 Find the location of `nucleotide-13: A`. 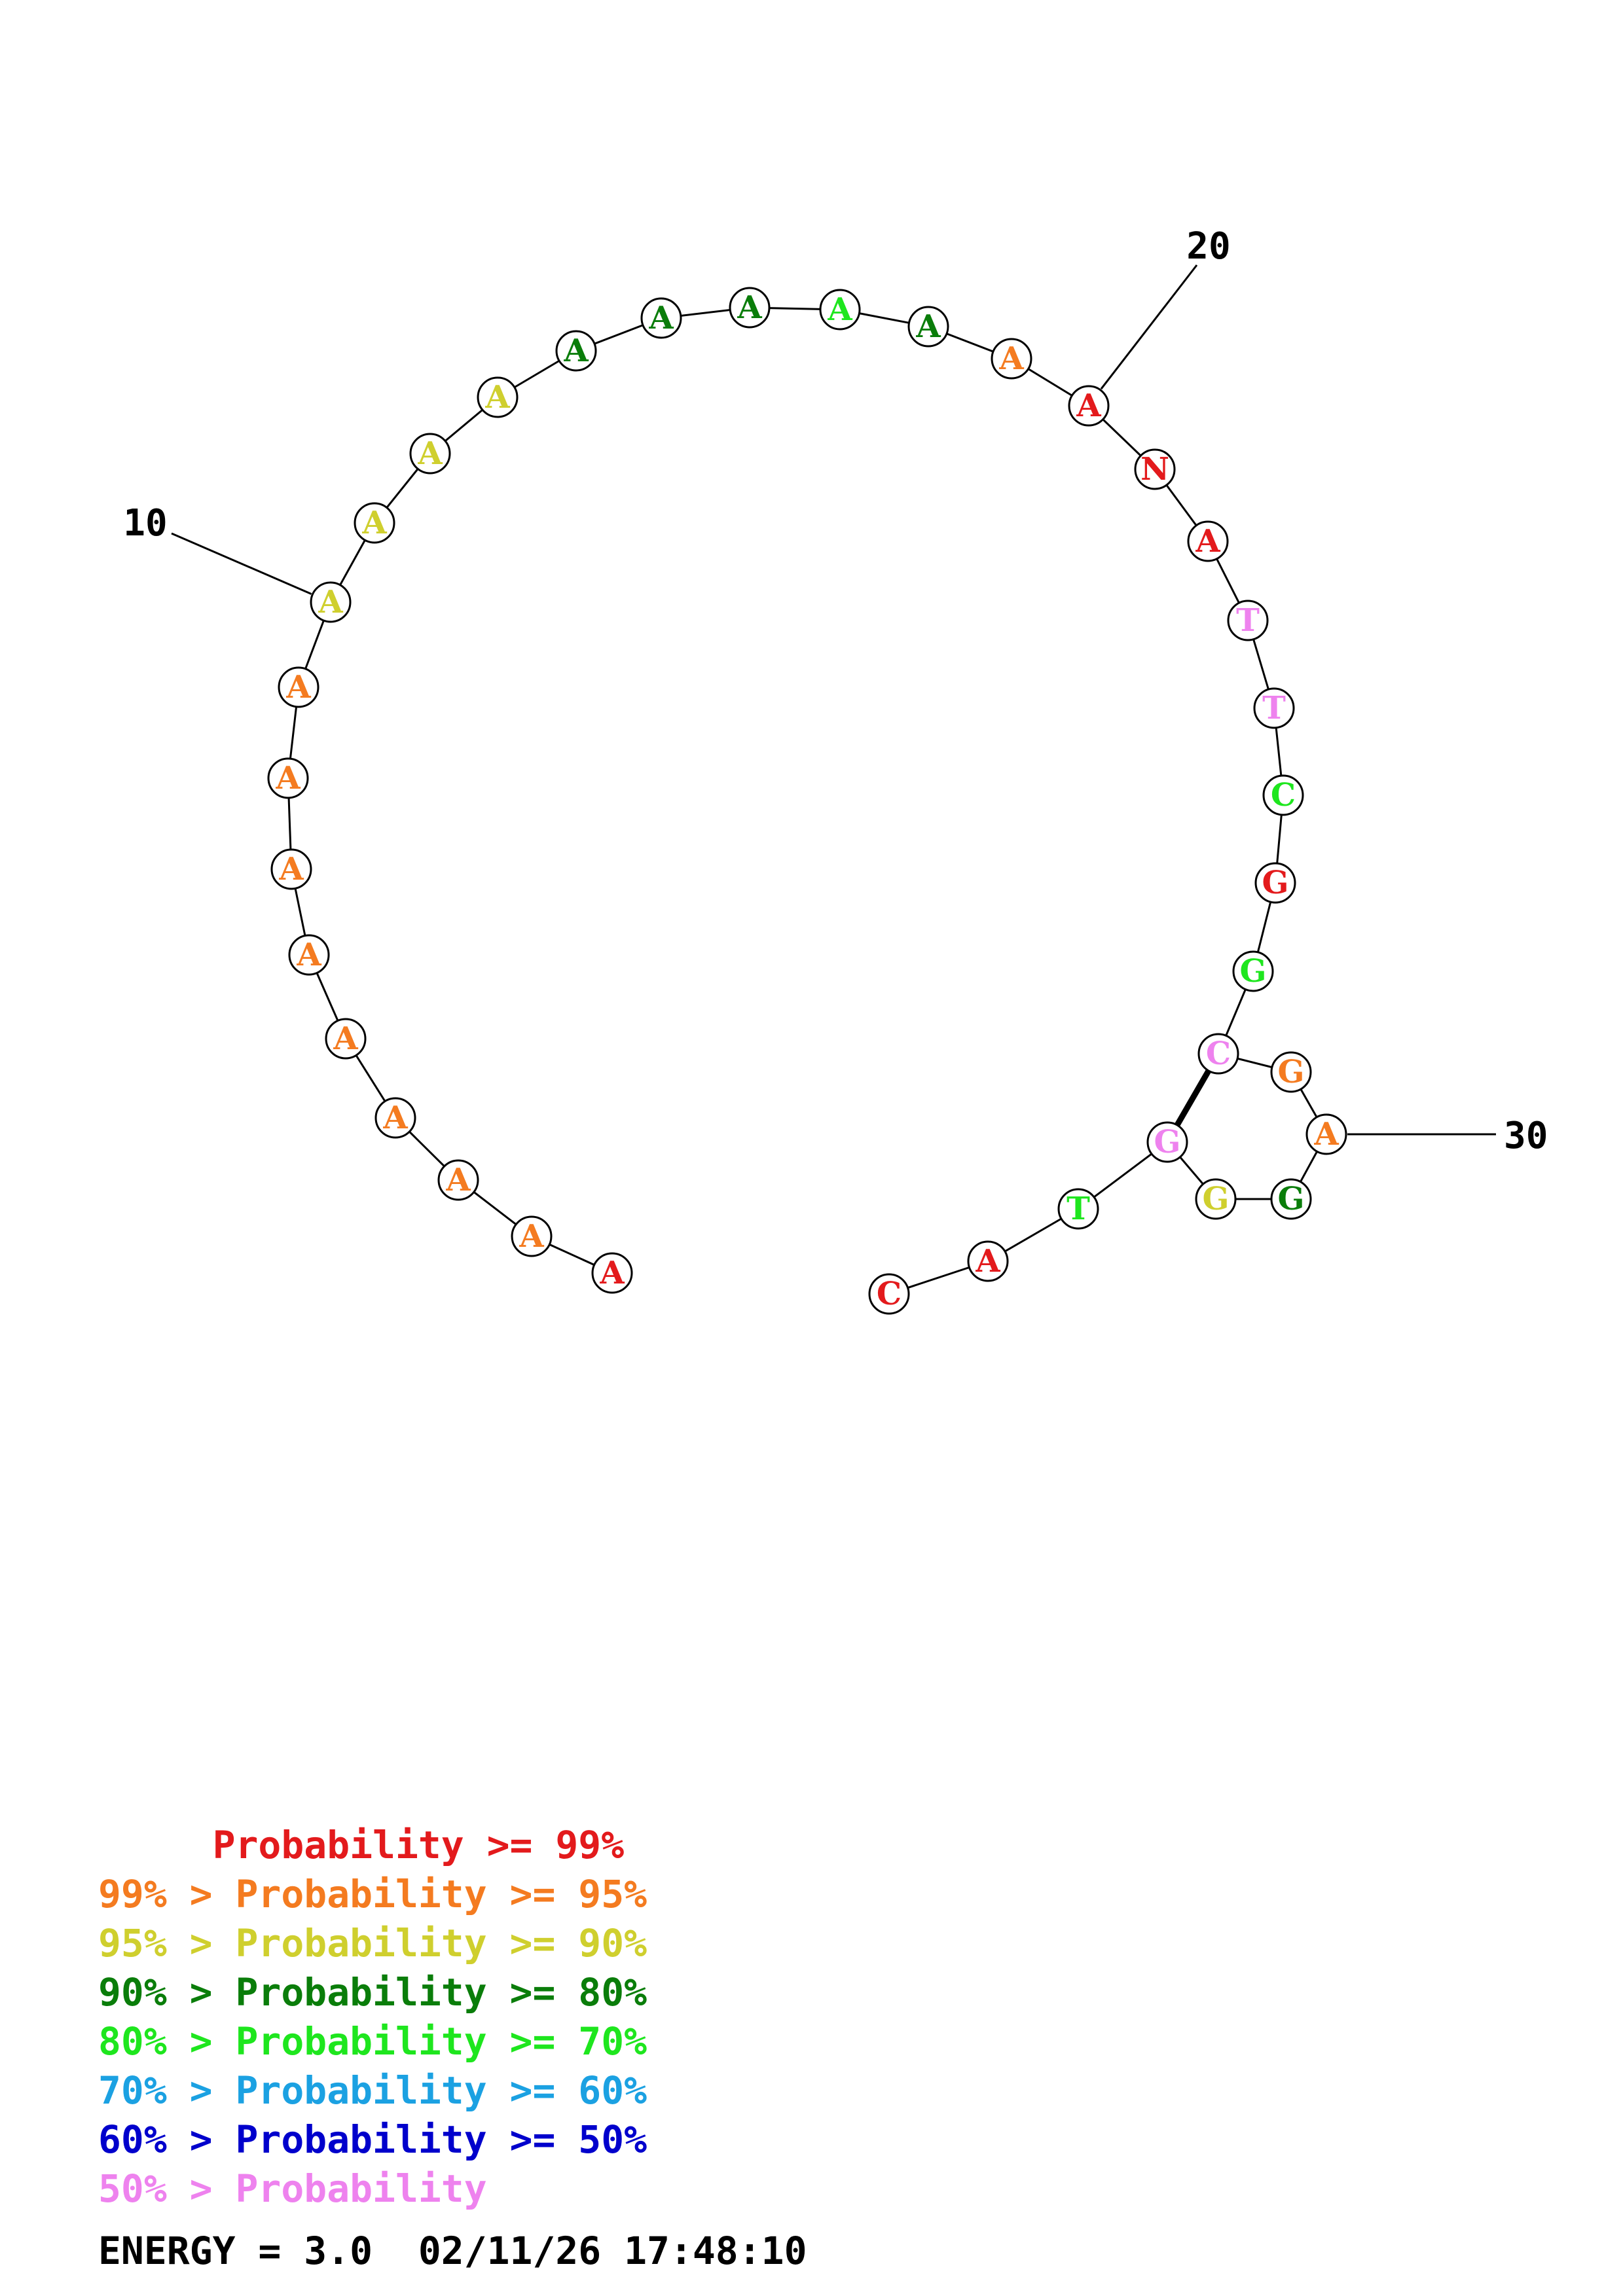

nucleotide-13: A is located at coordinates (498, 397).